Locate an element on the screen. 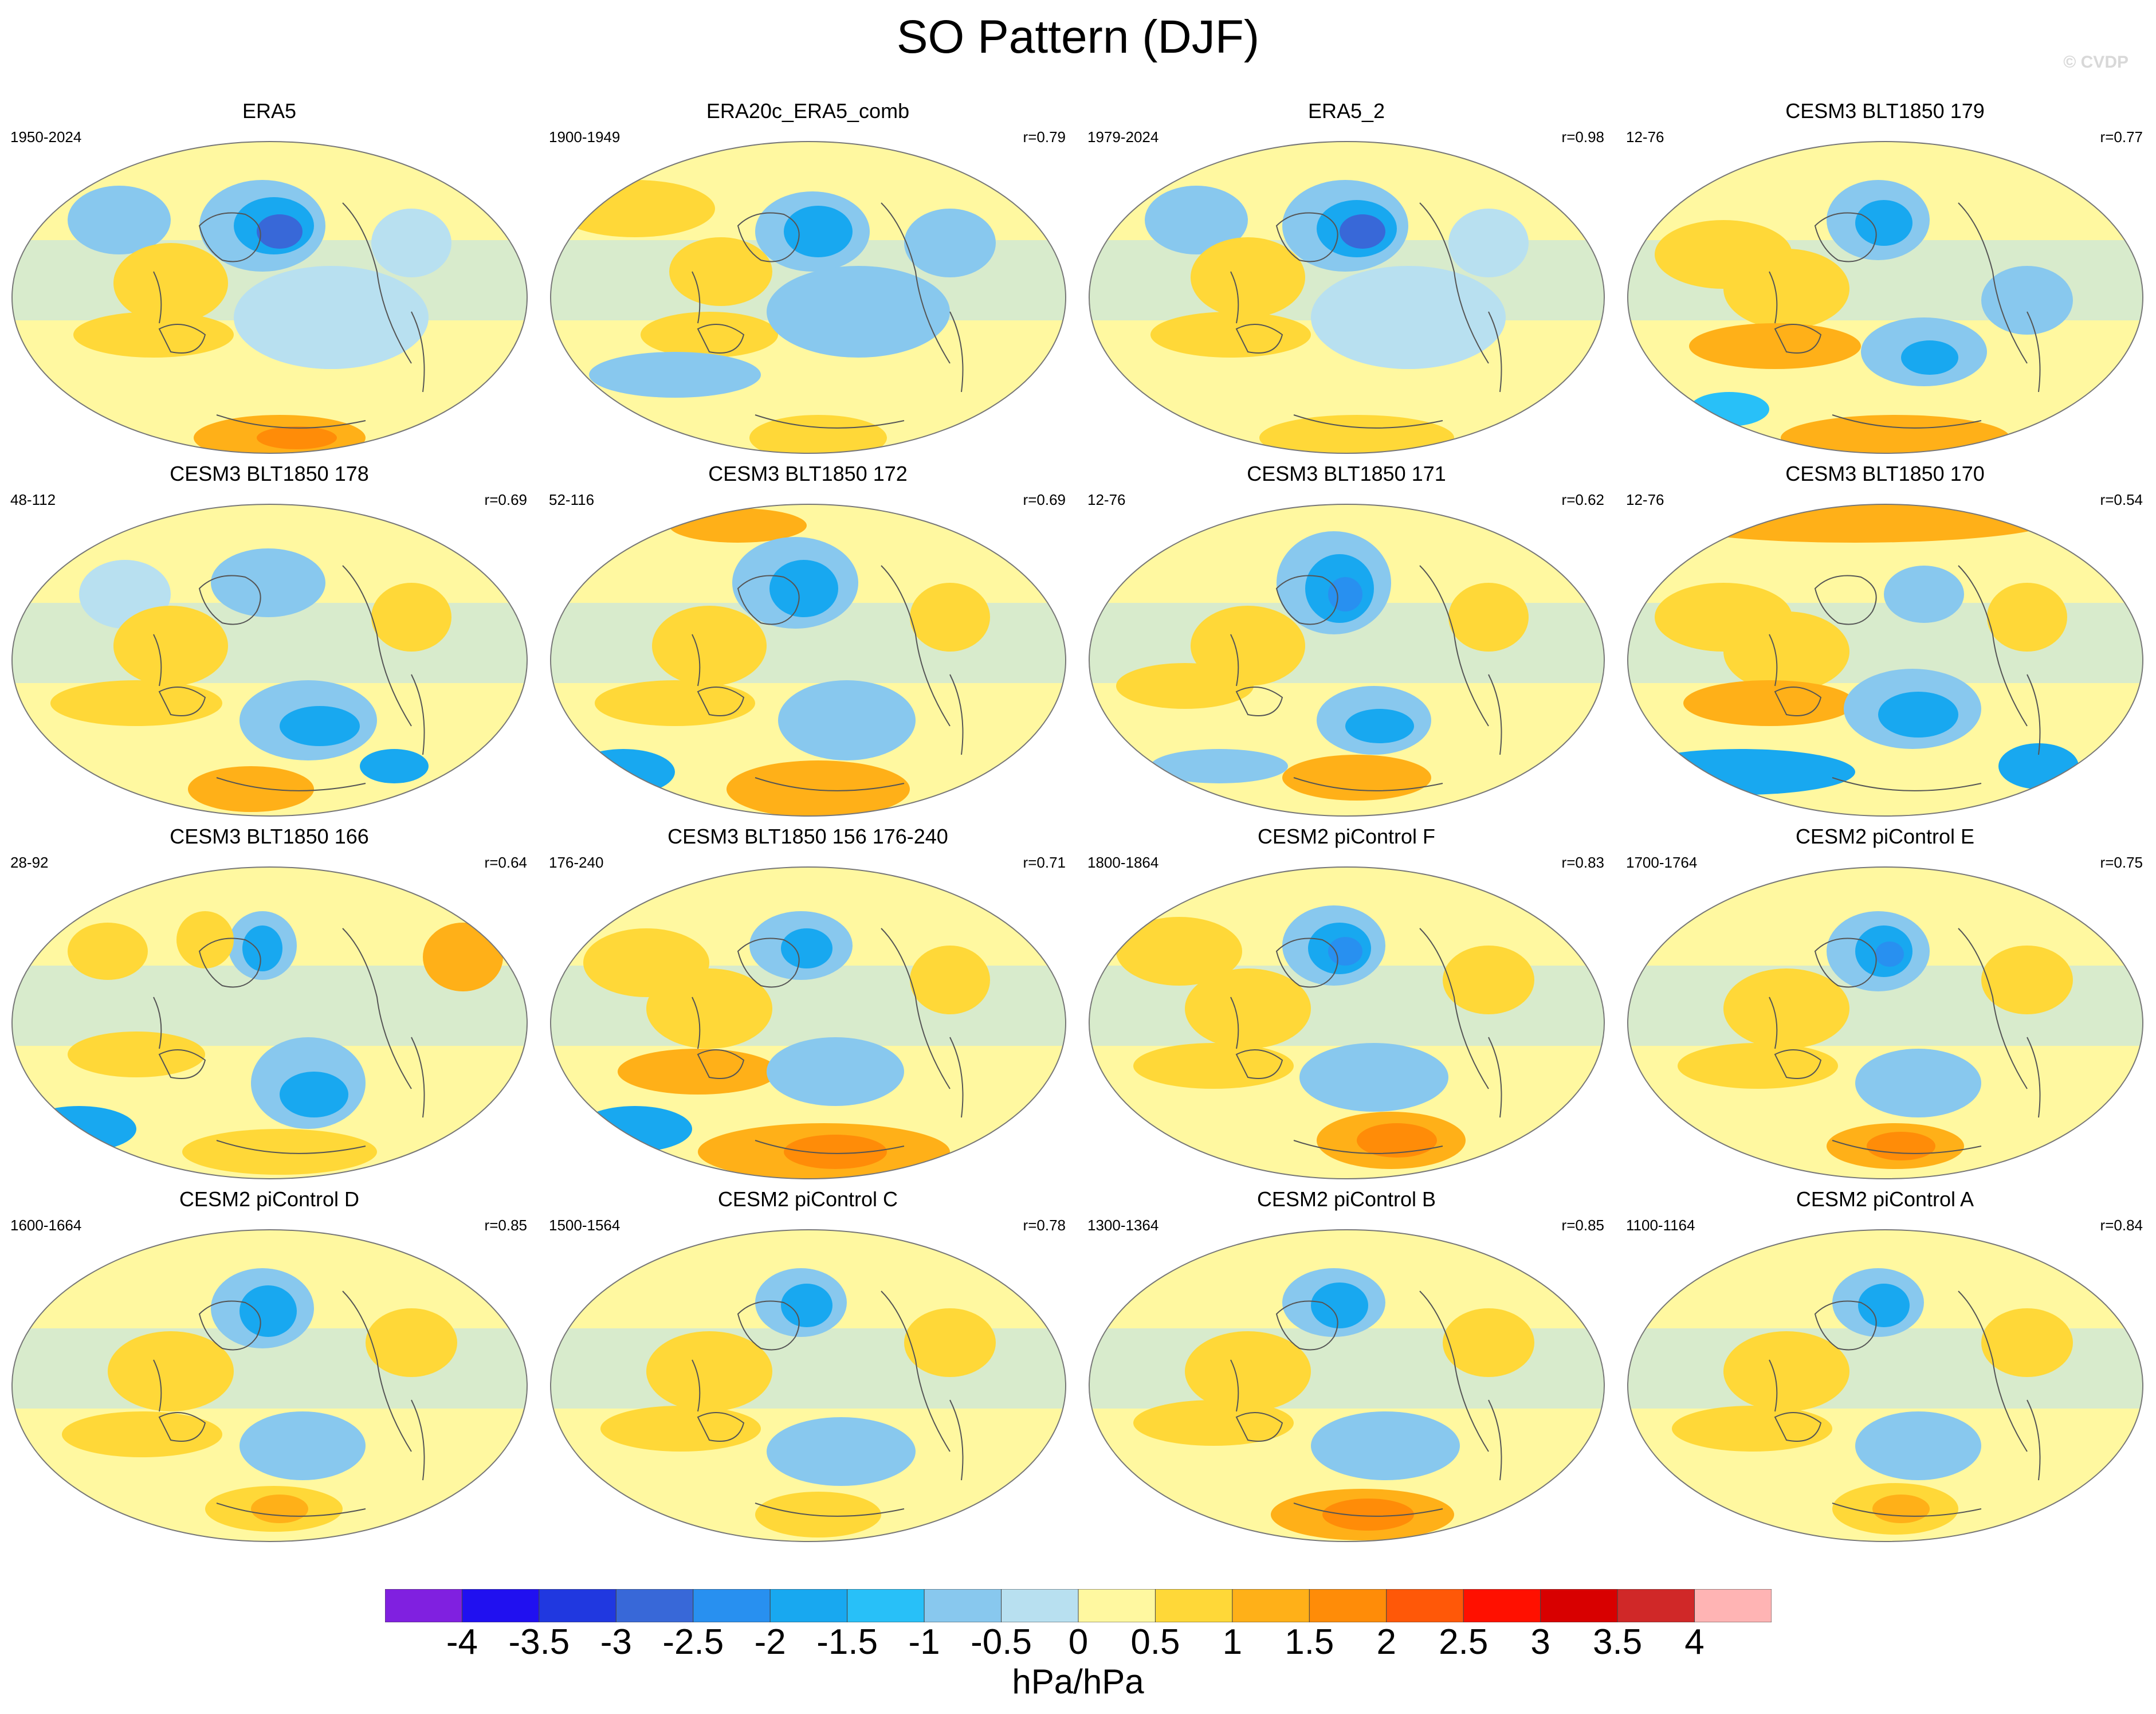 The height and width of the screenshot is (1714, 2156). map-panel: ERA20c_ERA5_comb 1900-1949 r=0.79 is located at coordinates (808, 278).